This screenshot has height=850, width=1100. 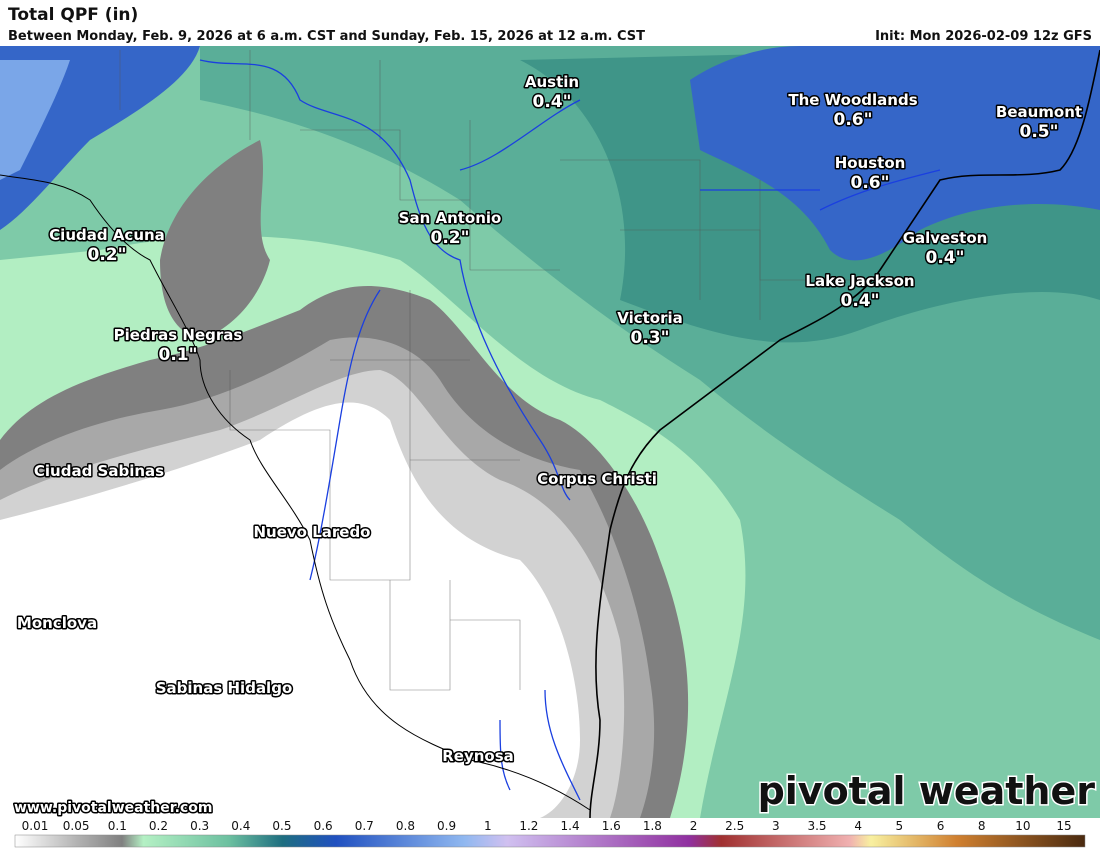 I want to click on colorbar-tick-label: 0.4, so click(x=240, y=826).